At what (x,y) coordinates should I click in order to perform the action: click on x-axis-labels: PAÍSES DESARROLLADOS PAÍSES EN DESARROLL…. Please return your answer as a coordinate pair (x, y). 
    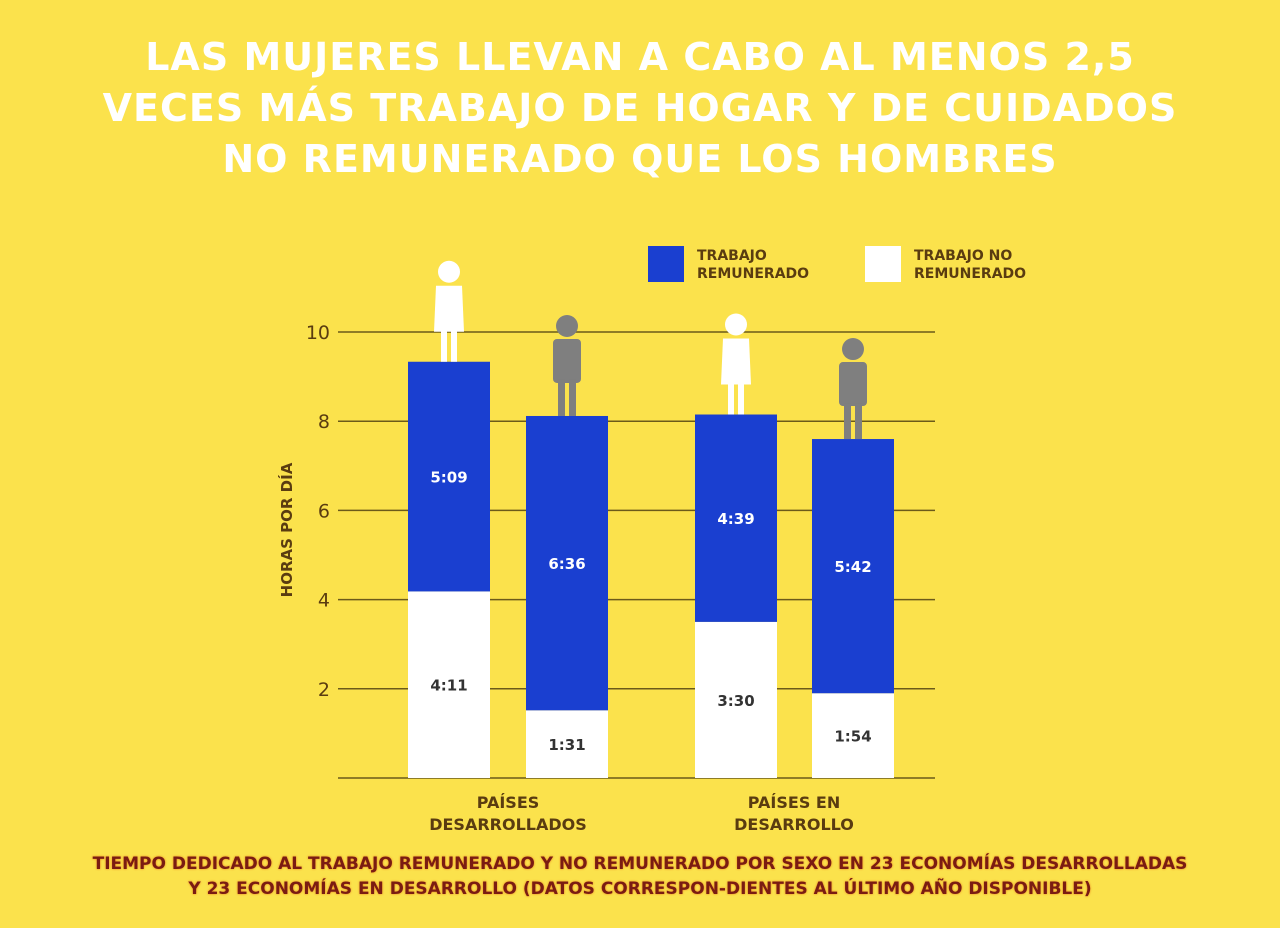
    Looking at the image, I should click on (641, 813).